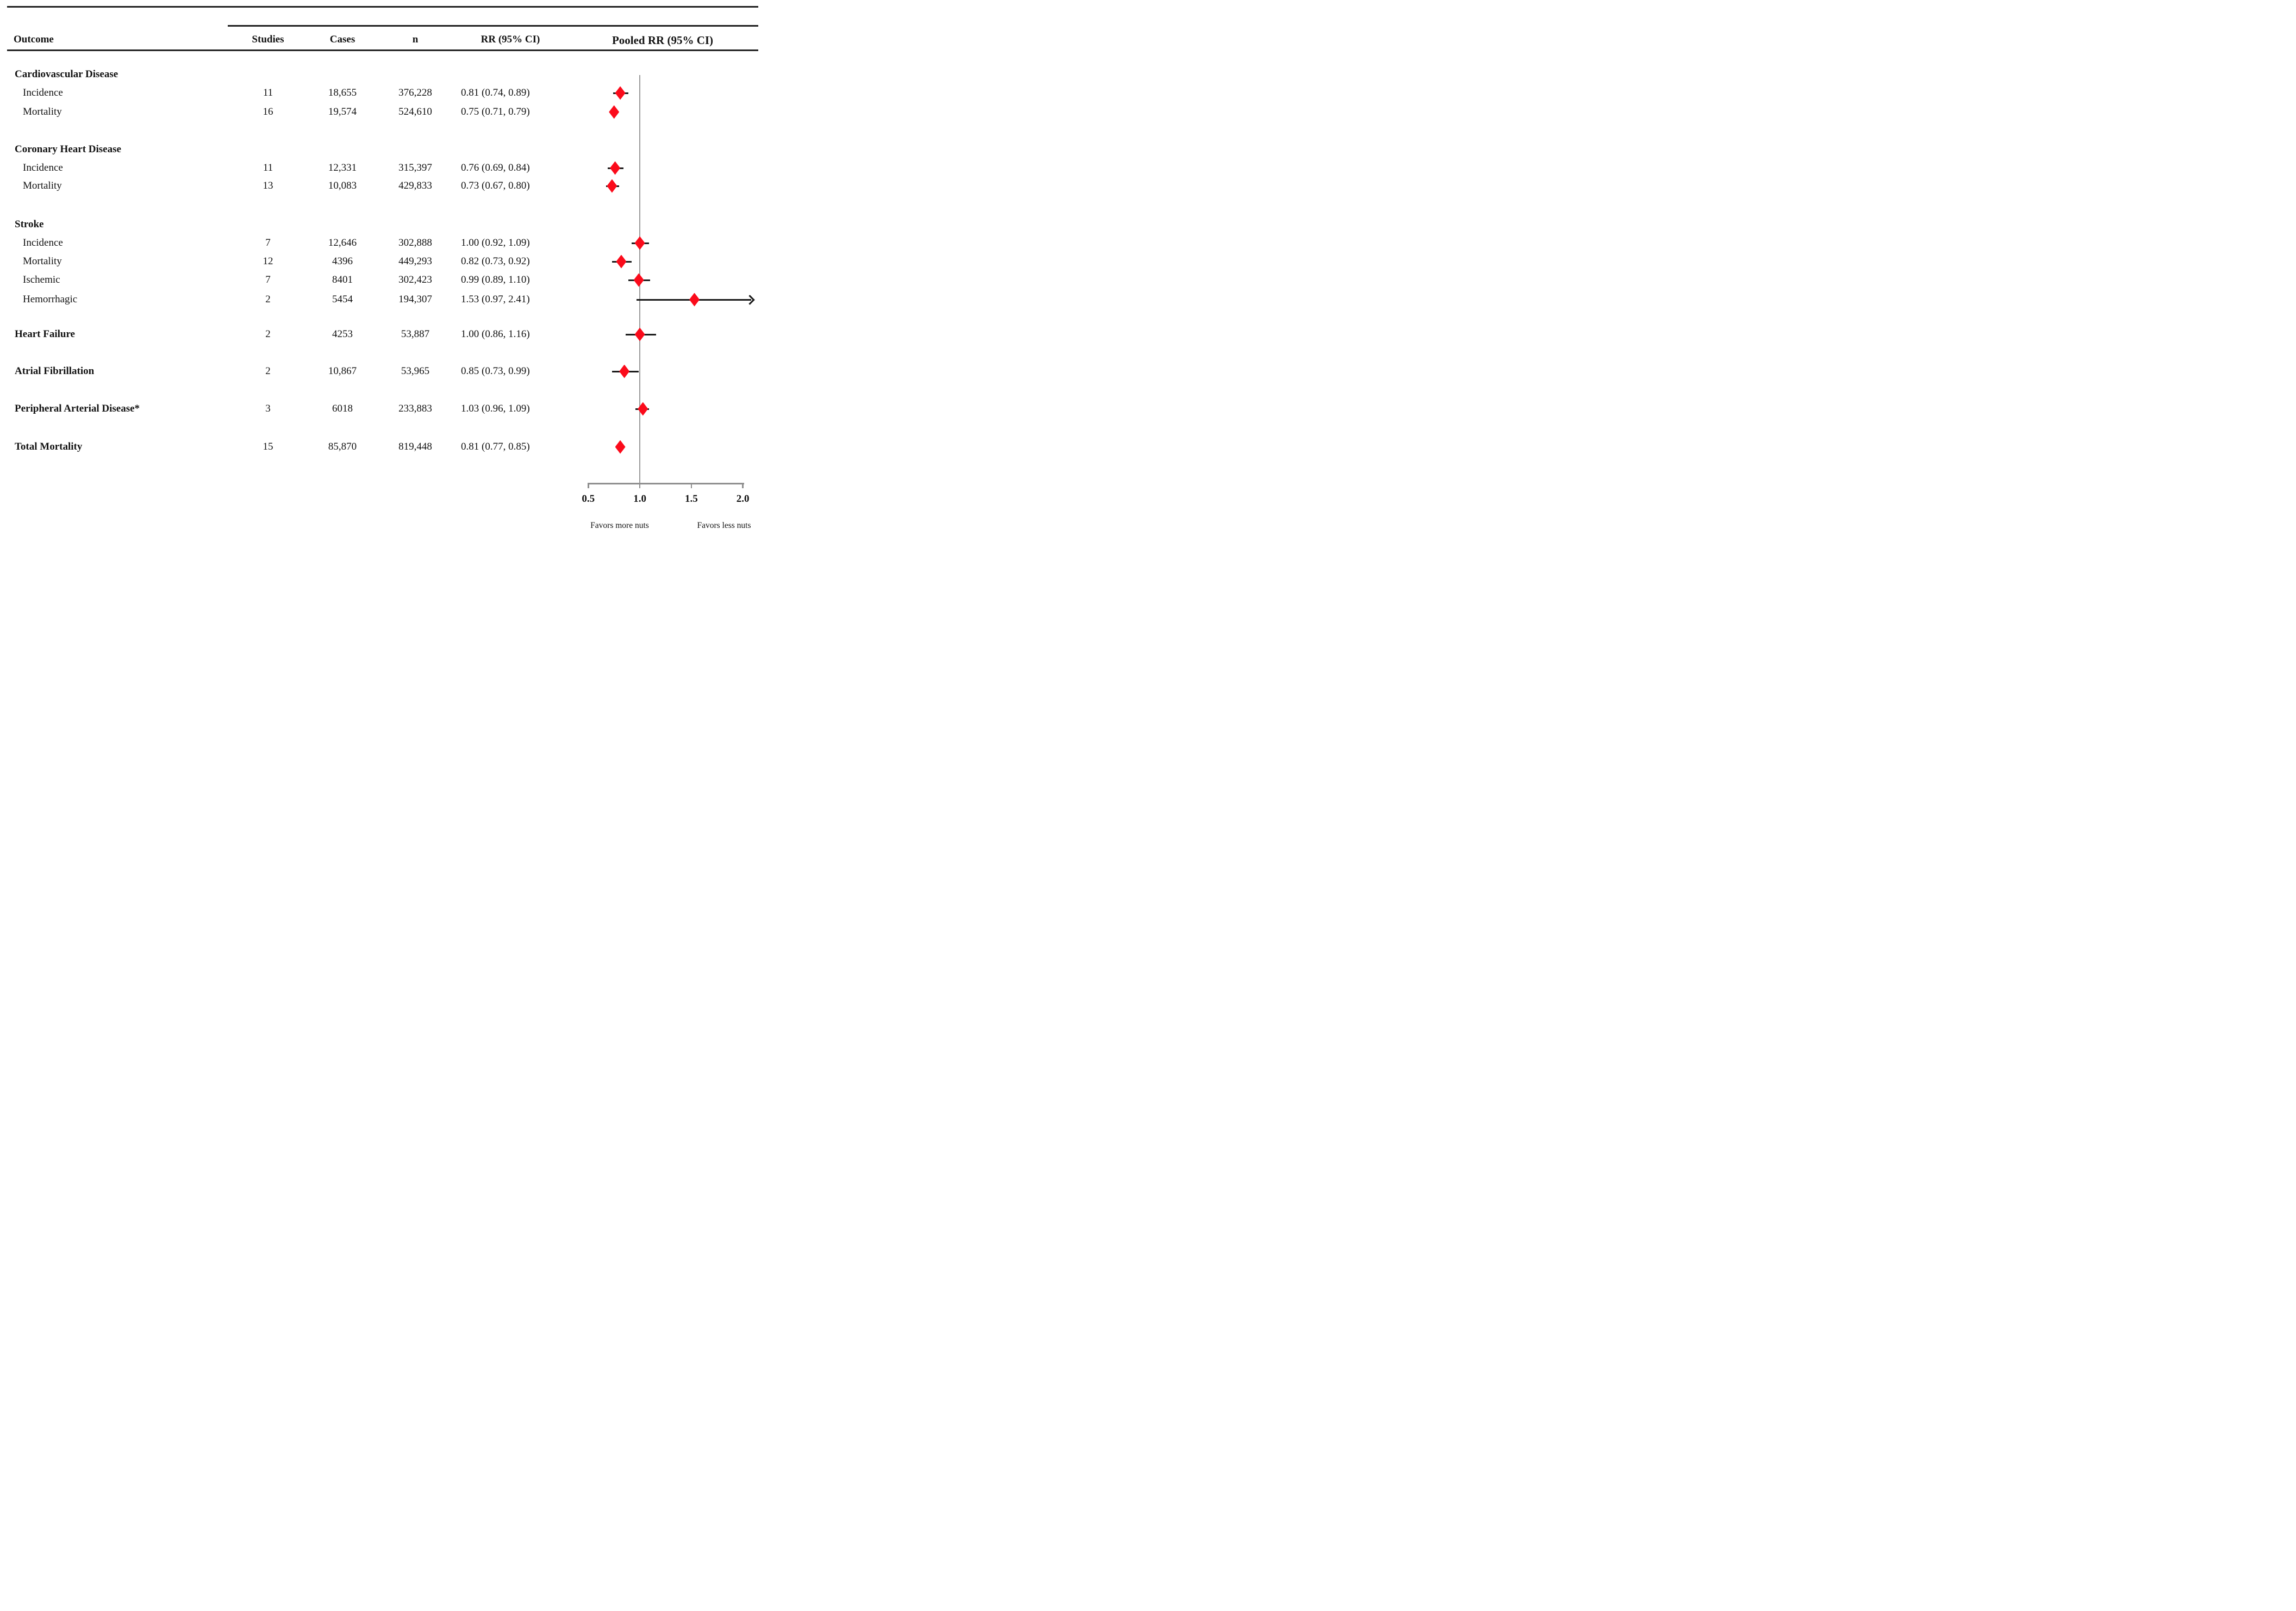 The image size is (2296, 1611). I want to click on rr-ci-value: 0.82 (0.73, 0.92), so click(495, 261).